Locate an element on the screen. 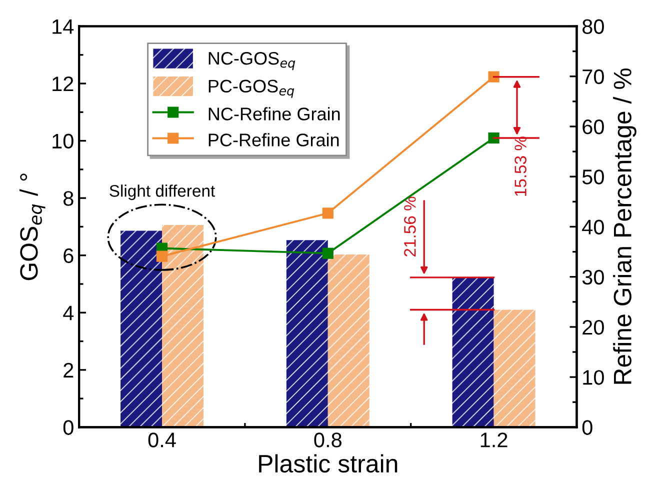  y2-tick-label: 30 is located at coordinates (593, 277).